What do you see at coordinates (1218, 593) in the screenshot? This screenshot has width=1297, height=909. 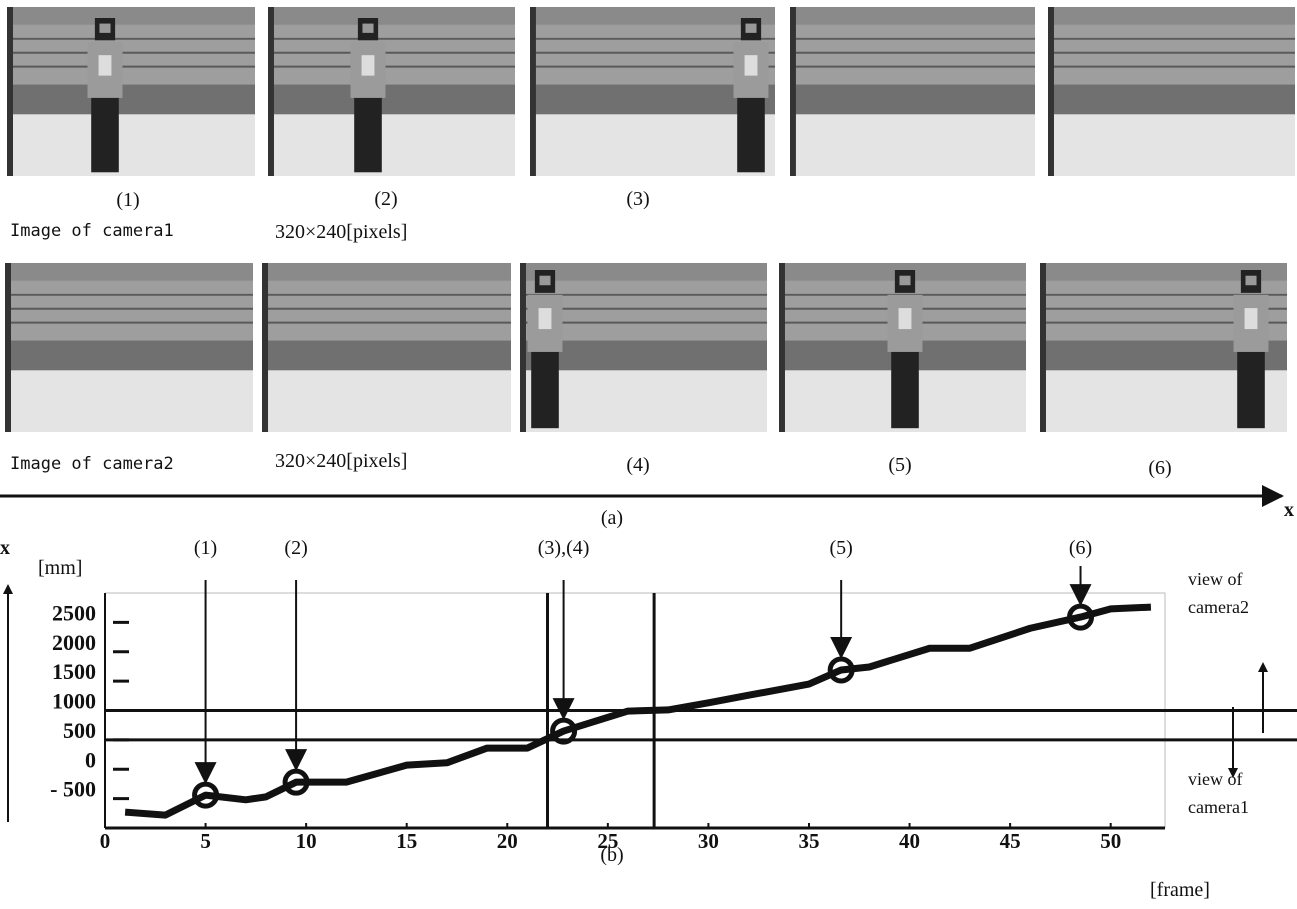 I see `camera-view-label: view of camera2` at bounding box center [1218, 593].